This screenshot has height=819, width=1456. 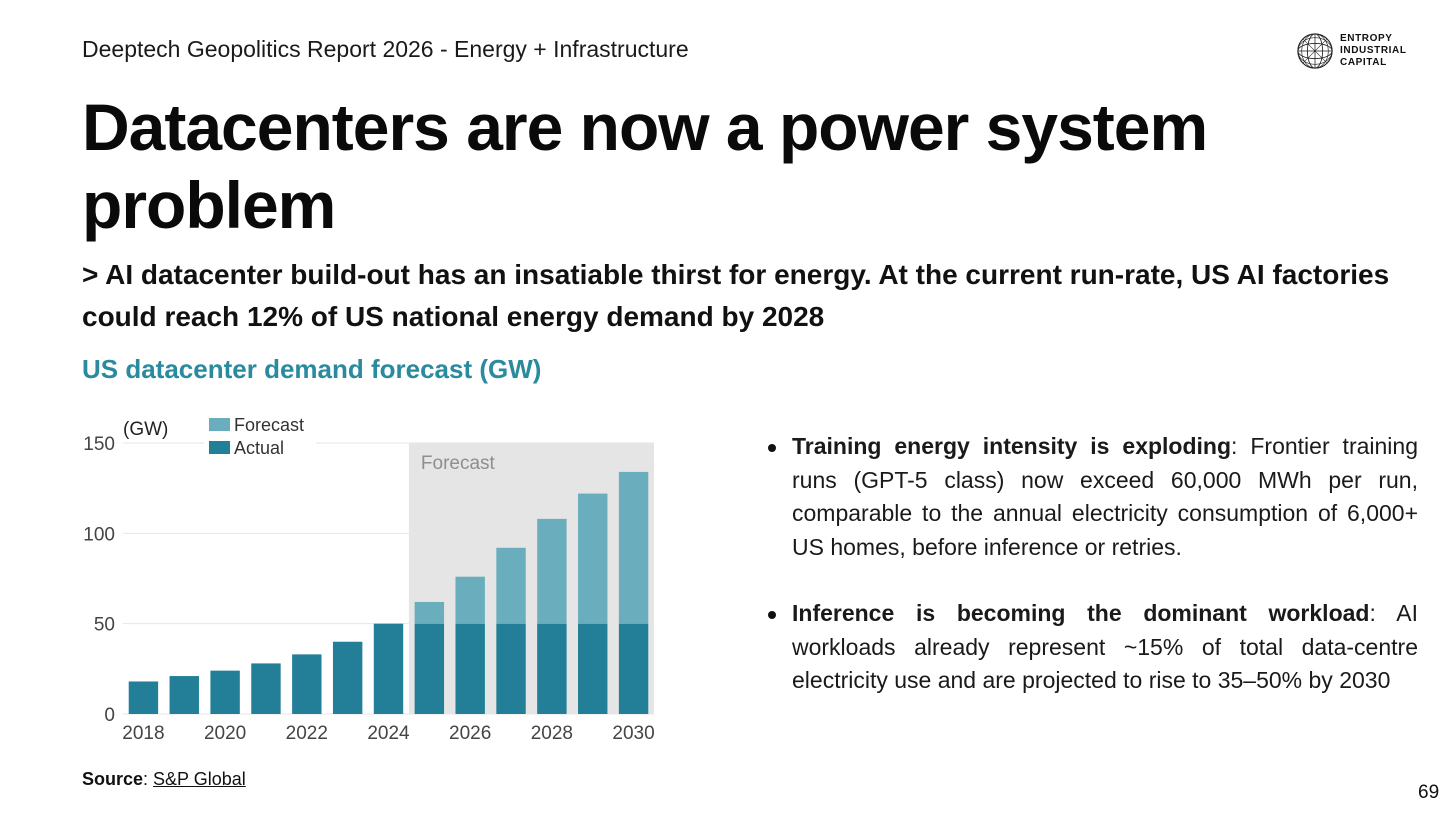 I want to click on bar-forecast-2025, so click(x=429, y=612).